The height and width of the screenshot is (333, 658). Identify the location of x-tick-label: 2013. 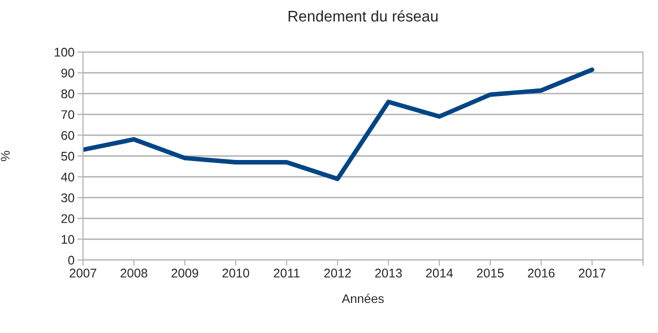
(388, 273).